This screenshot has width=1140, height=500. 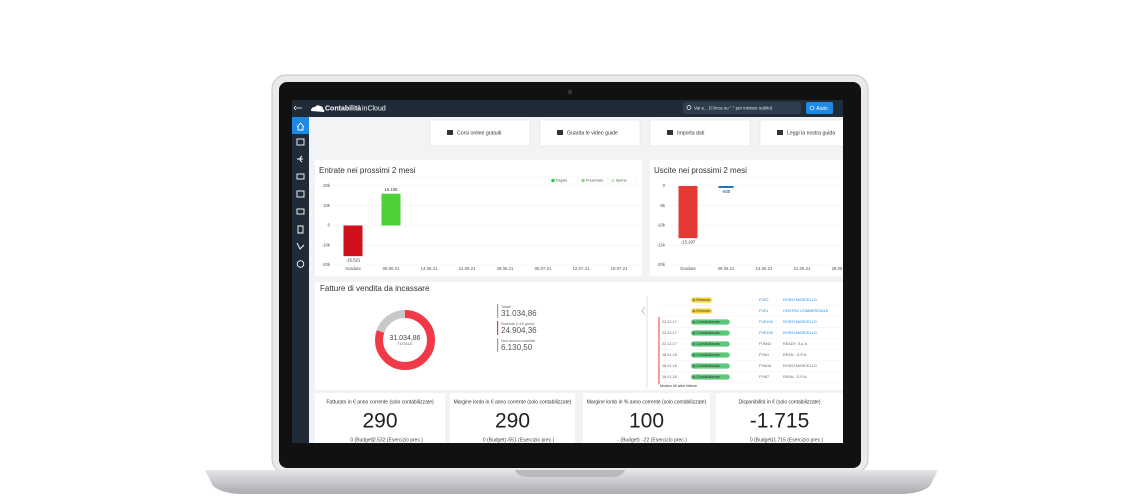 I want to click on legend-swatch, so click(x=583, y=180).